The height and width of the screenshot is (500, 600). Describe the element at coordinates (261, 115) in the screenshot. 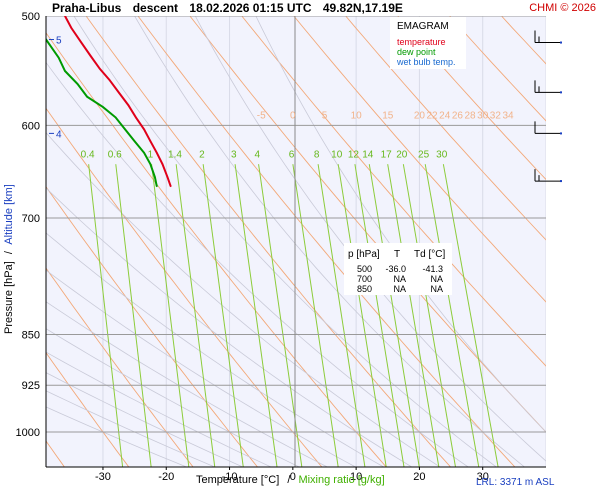

I see `adiabat-label: -5` at that location.